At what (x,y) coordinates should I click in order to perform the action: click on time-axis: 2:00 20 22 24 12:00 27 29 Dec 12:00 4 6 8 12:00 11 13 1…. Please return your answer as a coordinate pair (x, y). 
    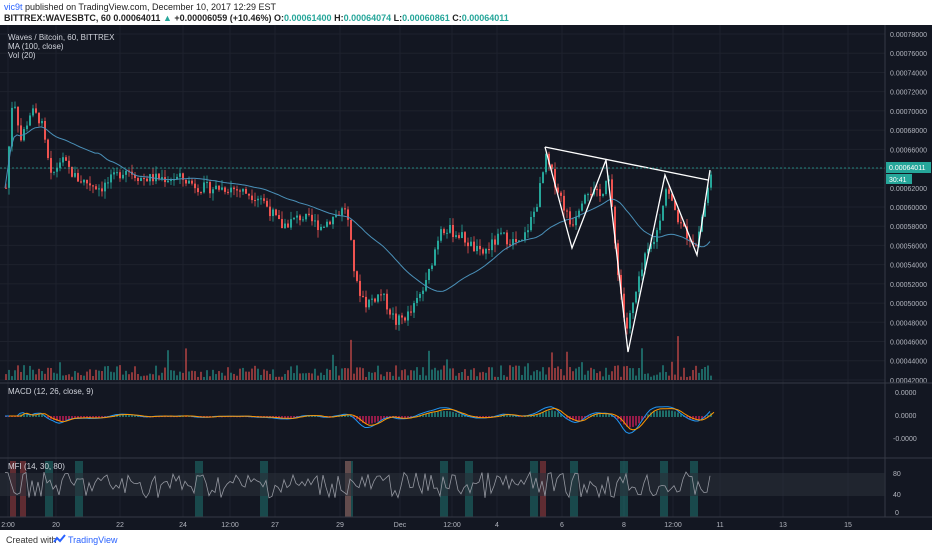
    Looking at the image, I should click on (426, 525).